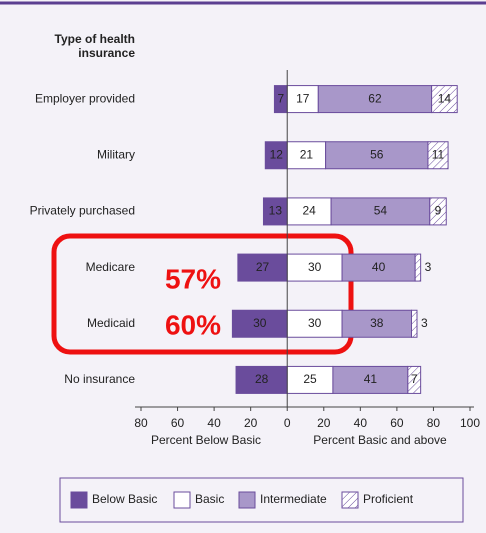  What do you see at coordinates (276, 211) in the screenshot?
I see `value-label: 13` at bounding box center [276, 211].